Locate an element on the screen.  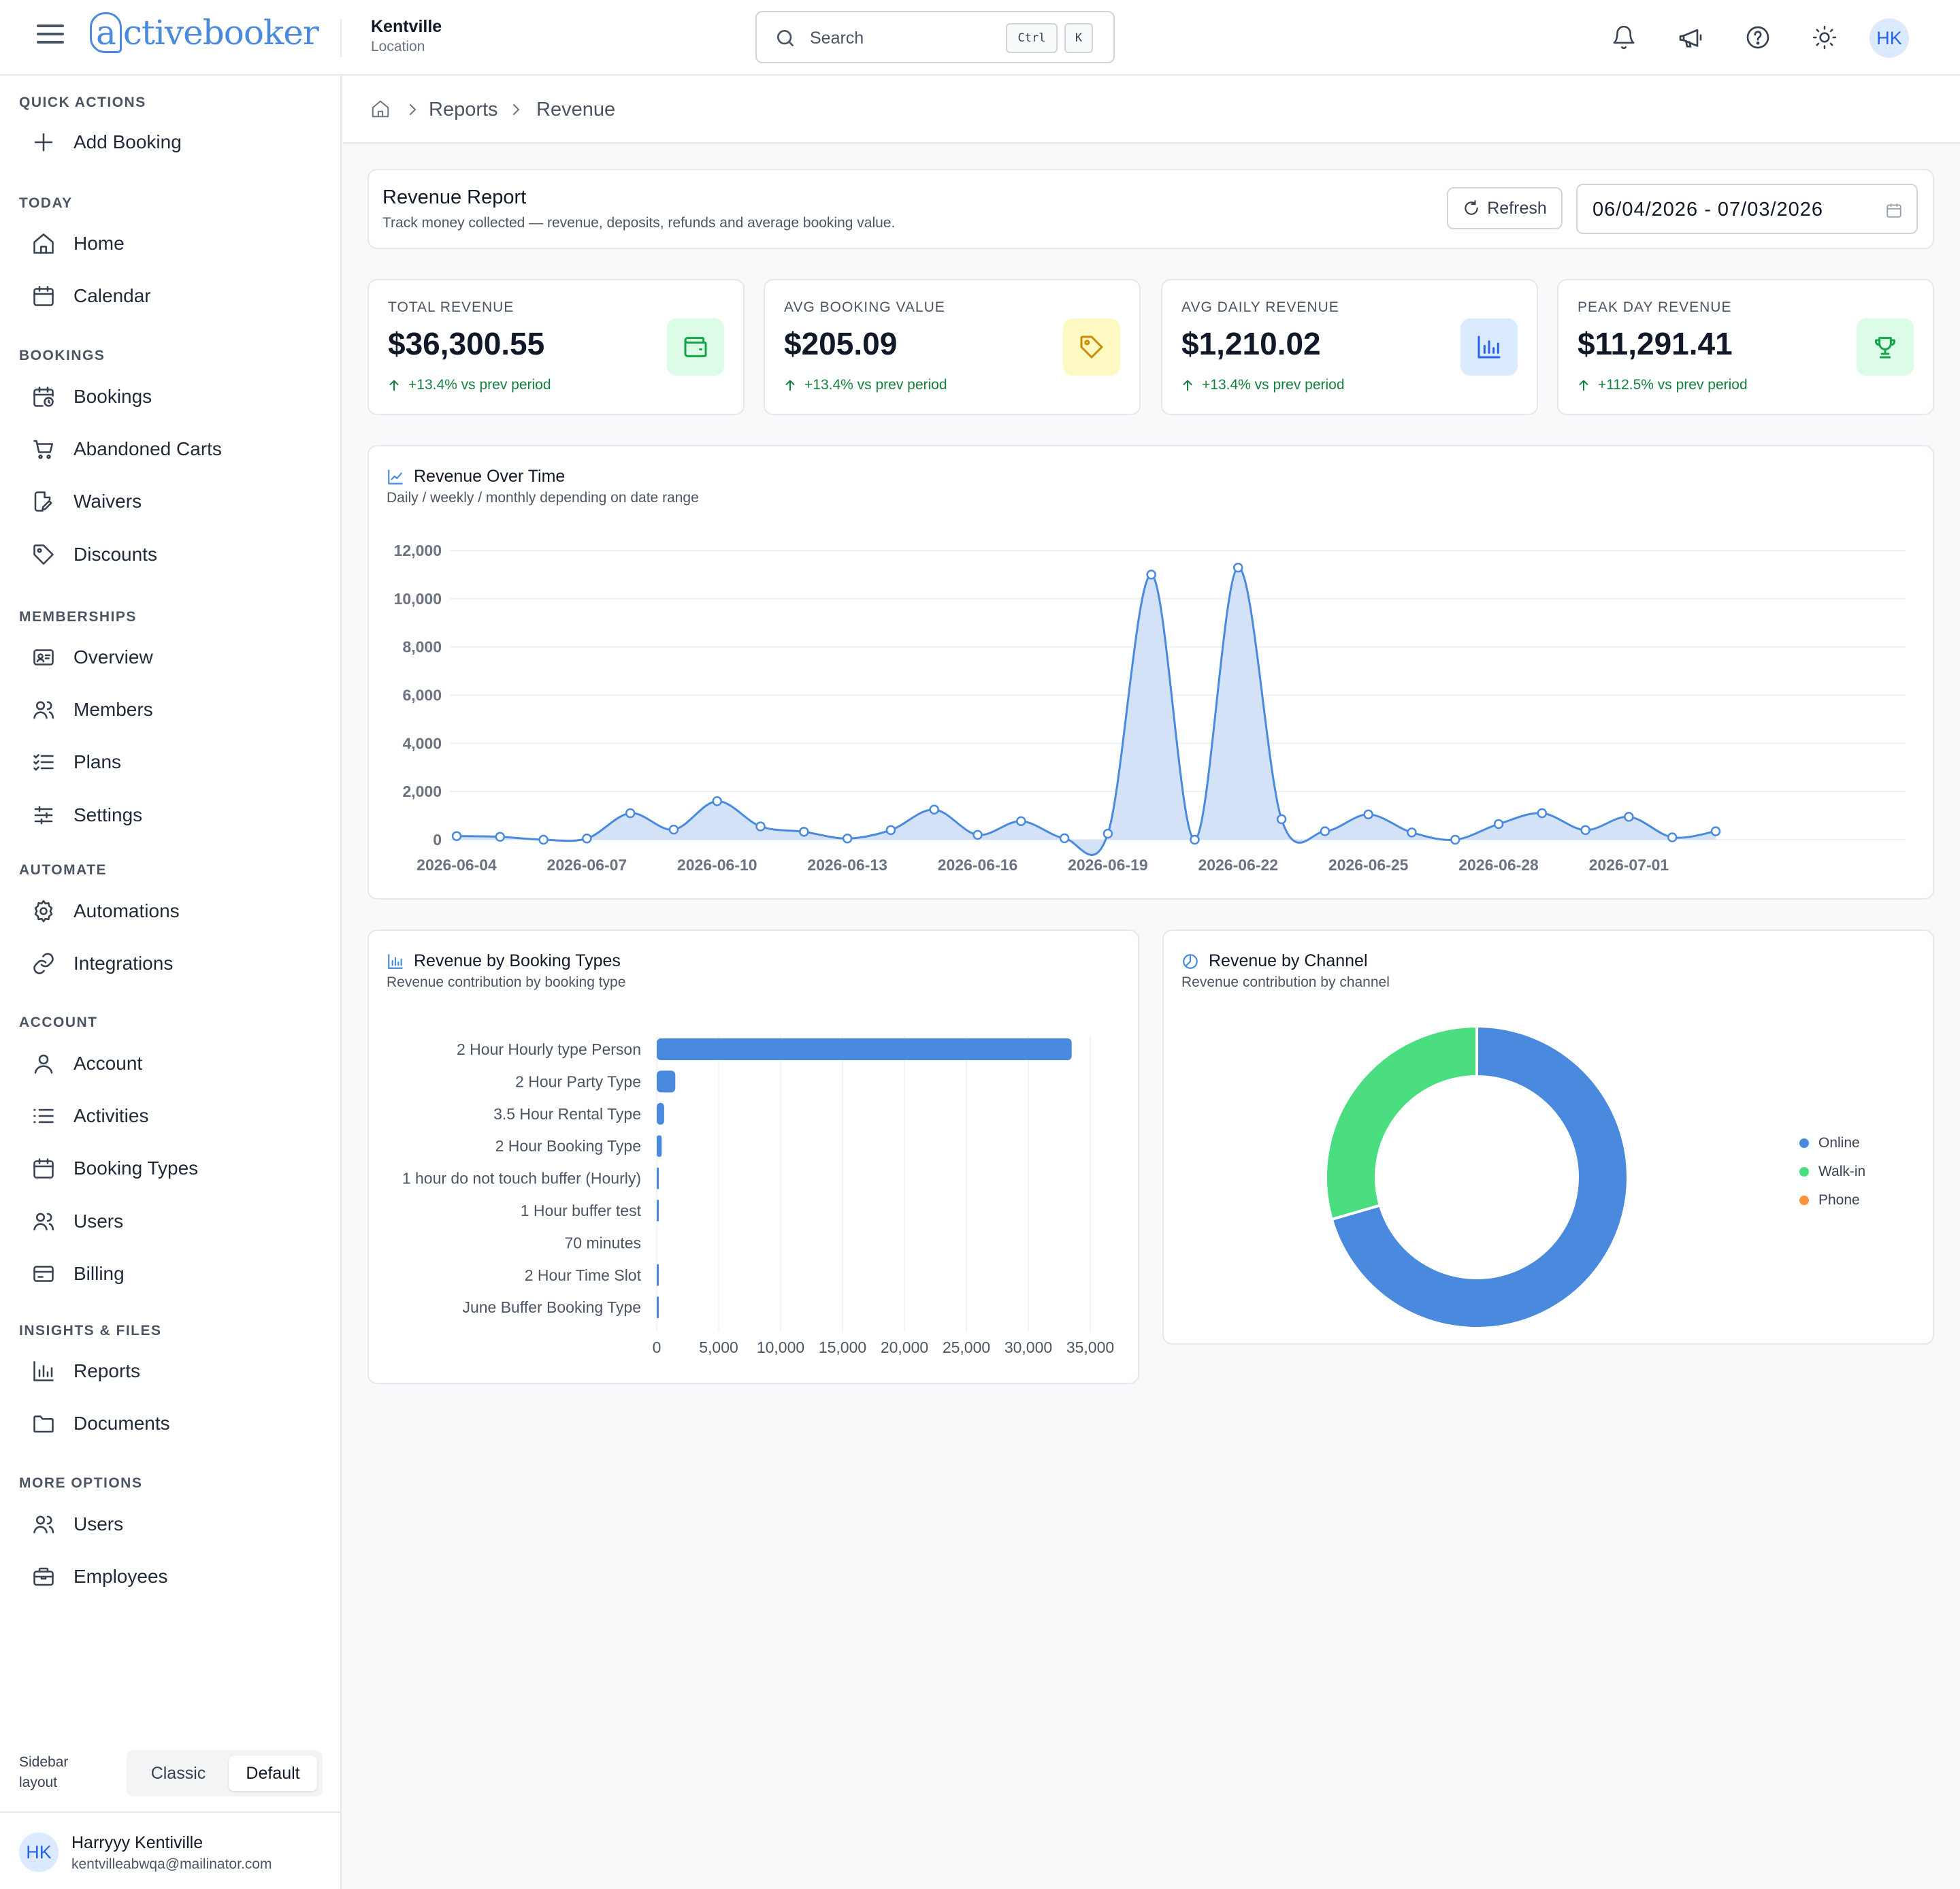
sidebar-item-billing: Billing is located at coordinates (176, 1274).